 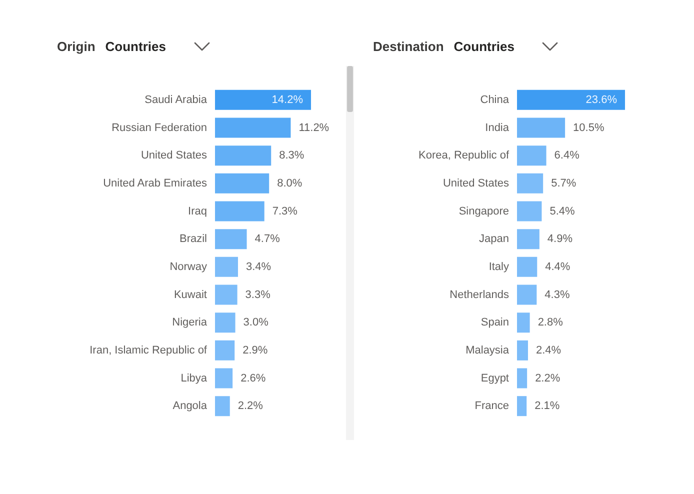 What do you see at coordinates (464, 156) in the screenshot?
I see `y-tick-label: Korea, Republic of` at bounding box center [464, 156].